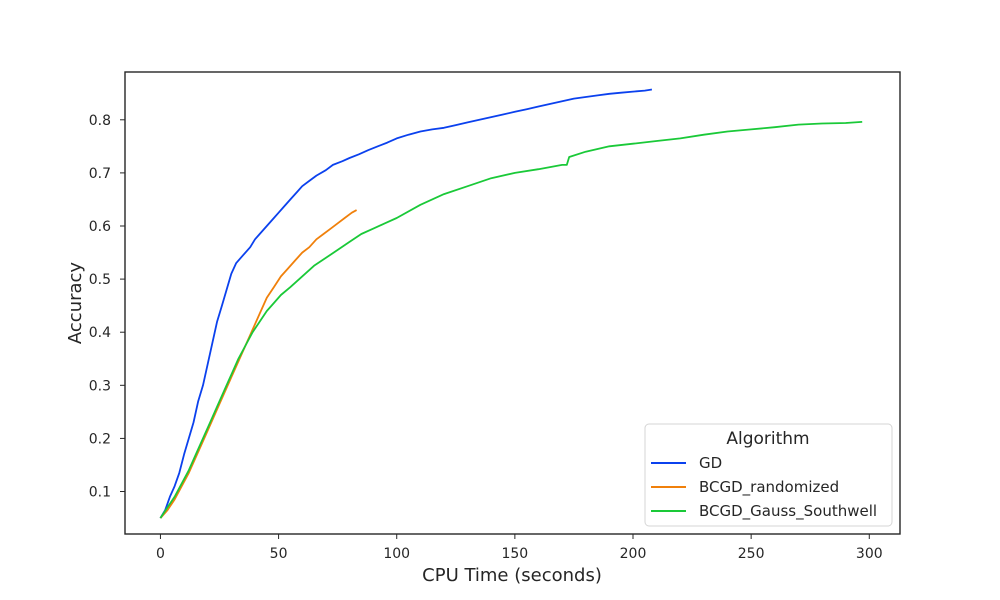 The height and width of the screenshot is (600, 1000). Describe the element at coordinates (788, 511) in the screenshot. I see `legend-label-bcgd-gauss-southwell: BCGD_Gauss_Southwell` at that location.